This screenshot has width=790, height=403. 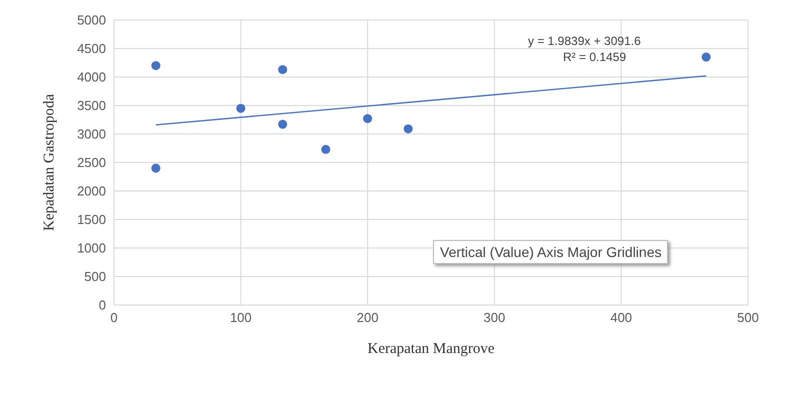 What do you see at coordinates (91, 191) in the screenshot?
I see `y-tick-label: 2000` at bounding box center [91, 191].